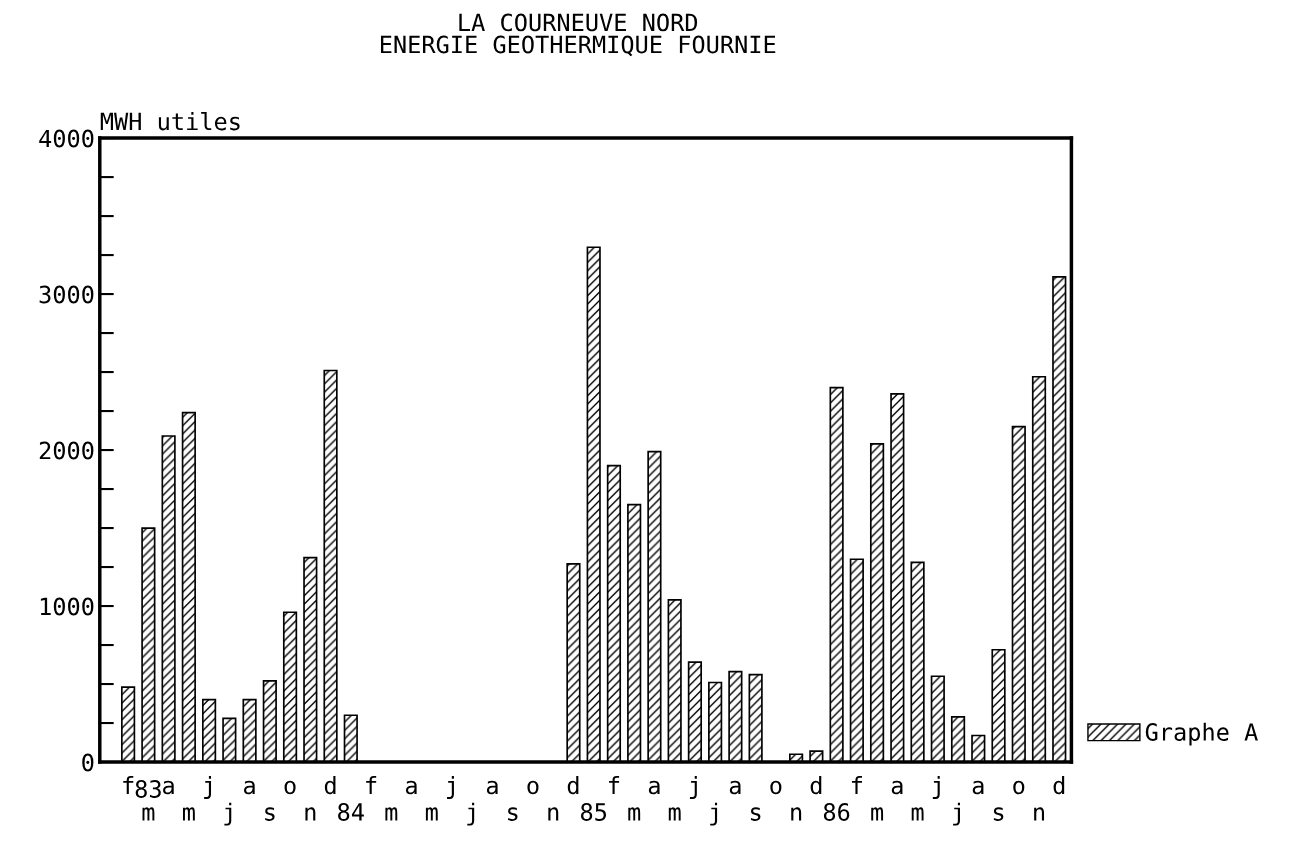 The width and height of the screenshot is (1313, 863). I want to click on text: 83, so click(148, 789).